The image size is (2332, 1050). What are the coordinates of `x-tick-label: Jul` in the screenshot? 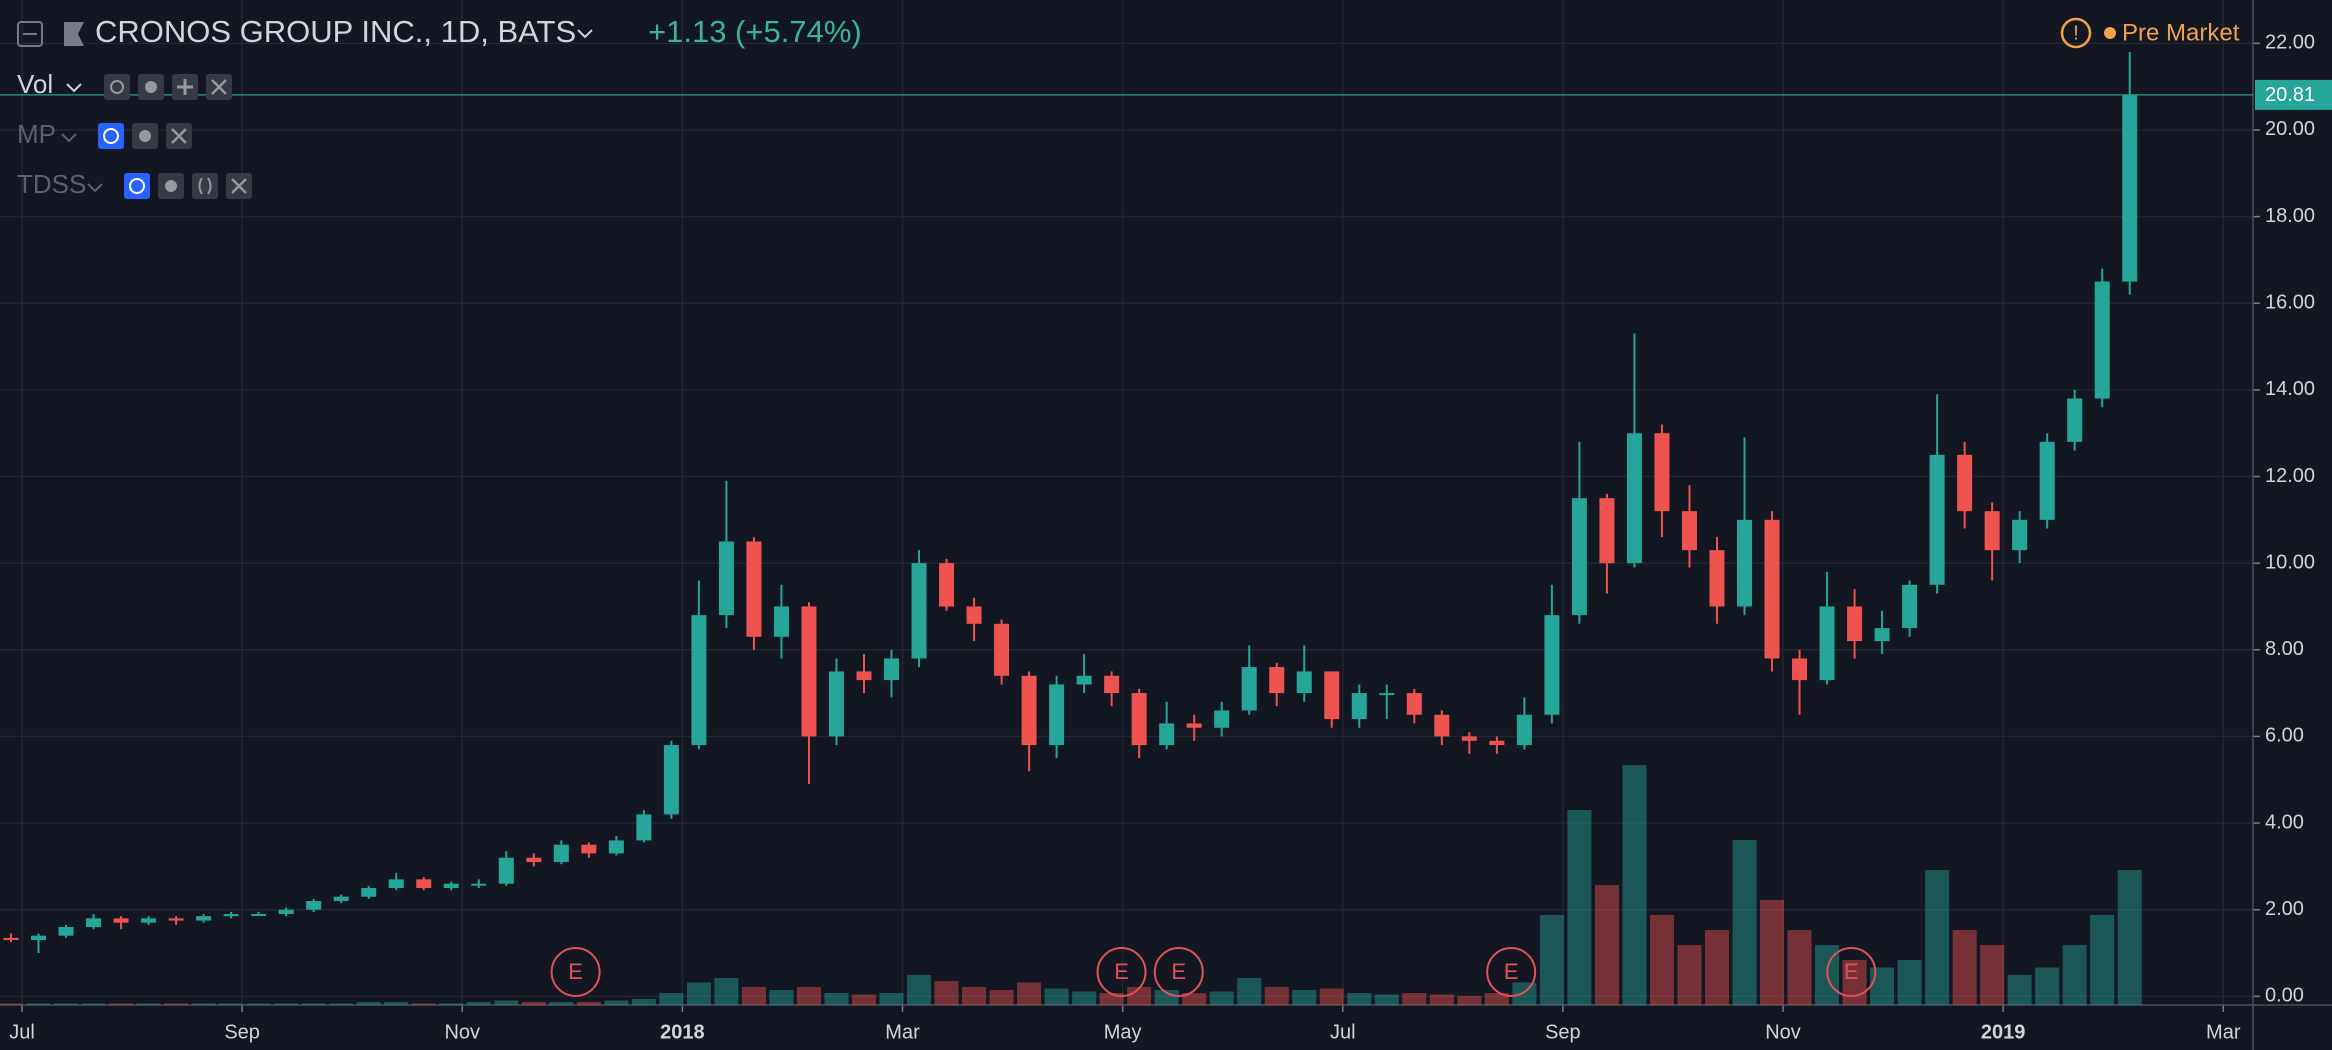 It's located at (22, 1032).